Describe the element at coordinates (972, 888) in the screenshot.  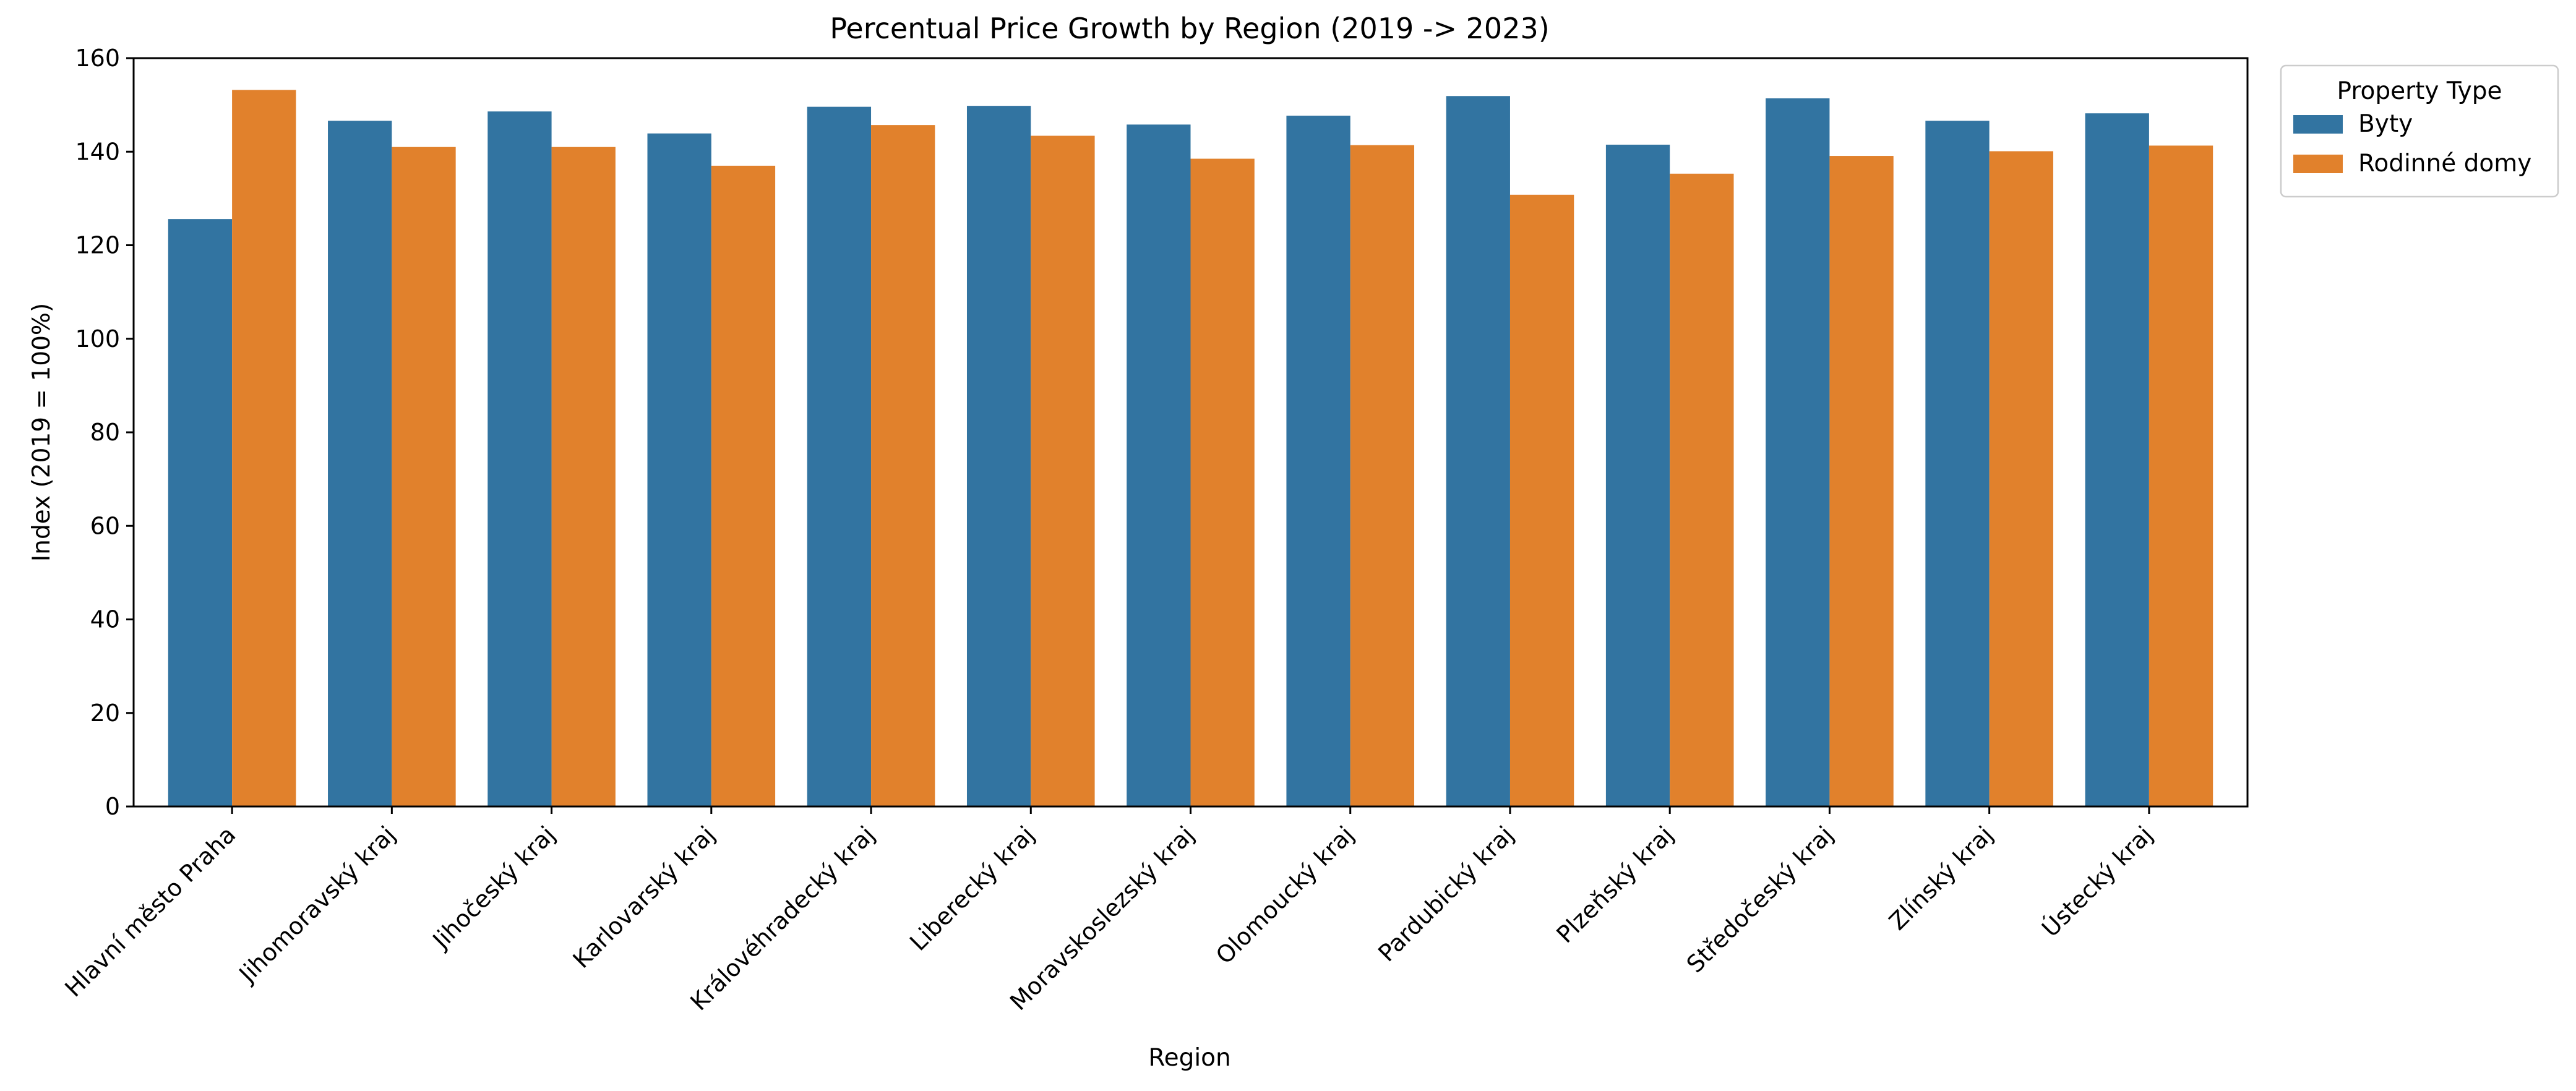
I see `x-tick-label: Liberecký kraj` at that location.